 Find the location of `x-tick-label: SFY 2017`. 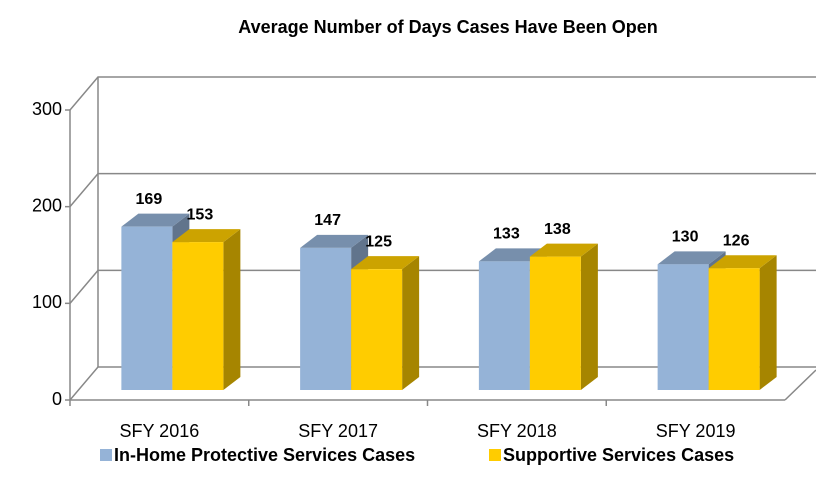

x-tick-label: SFY 2017 is located at coordinates (338, 431).